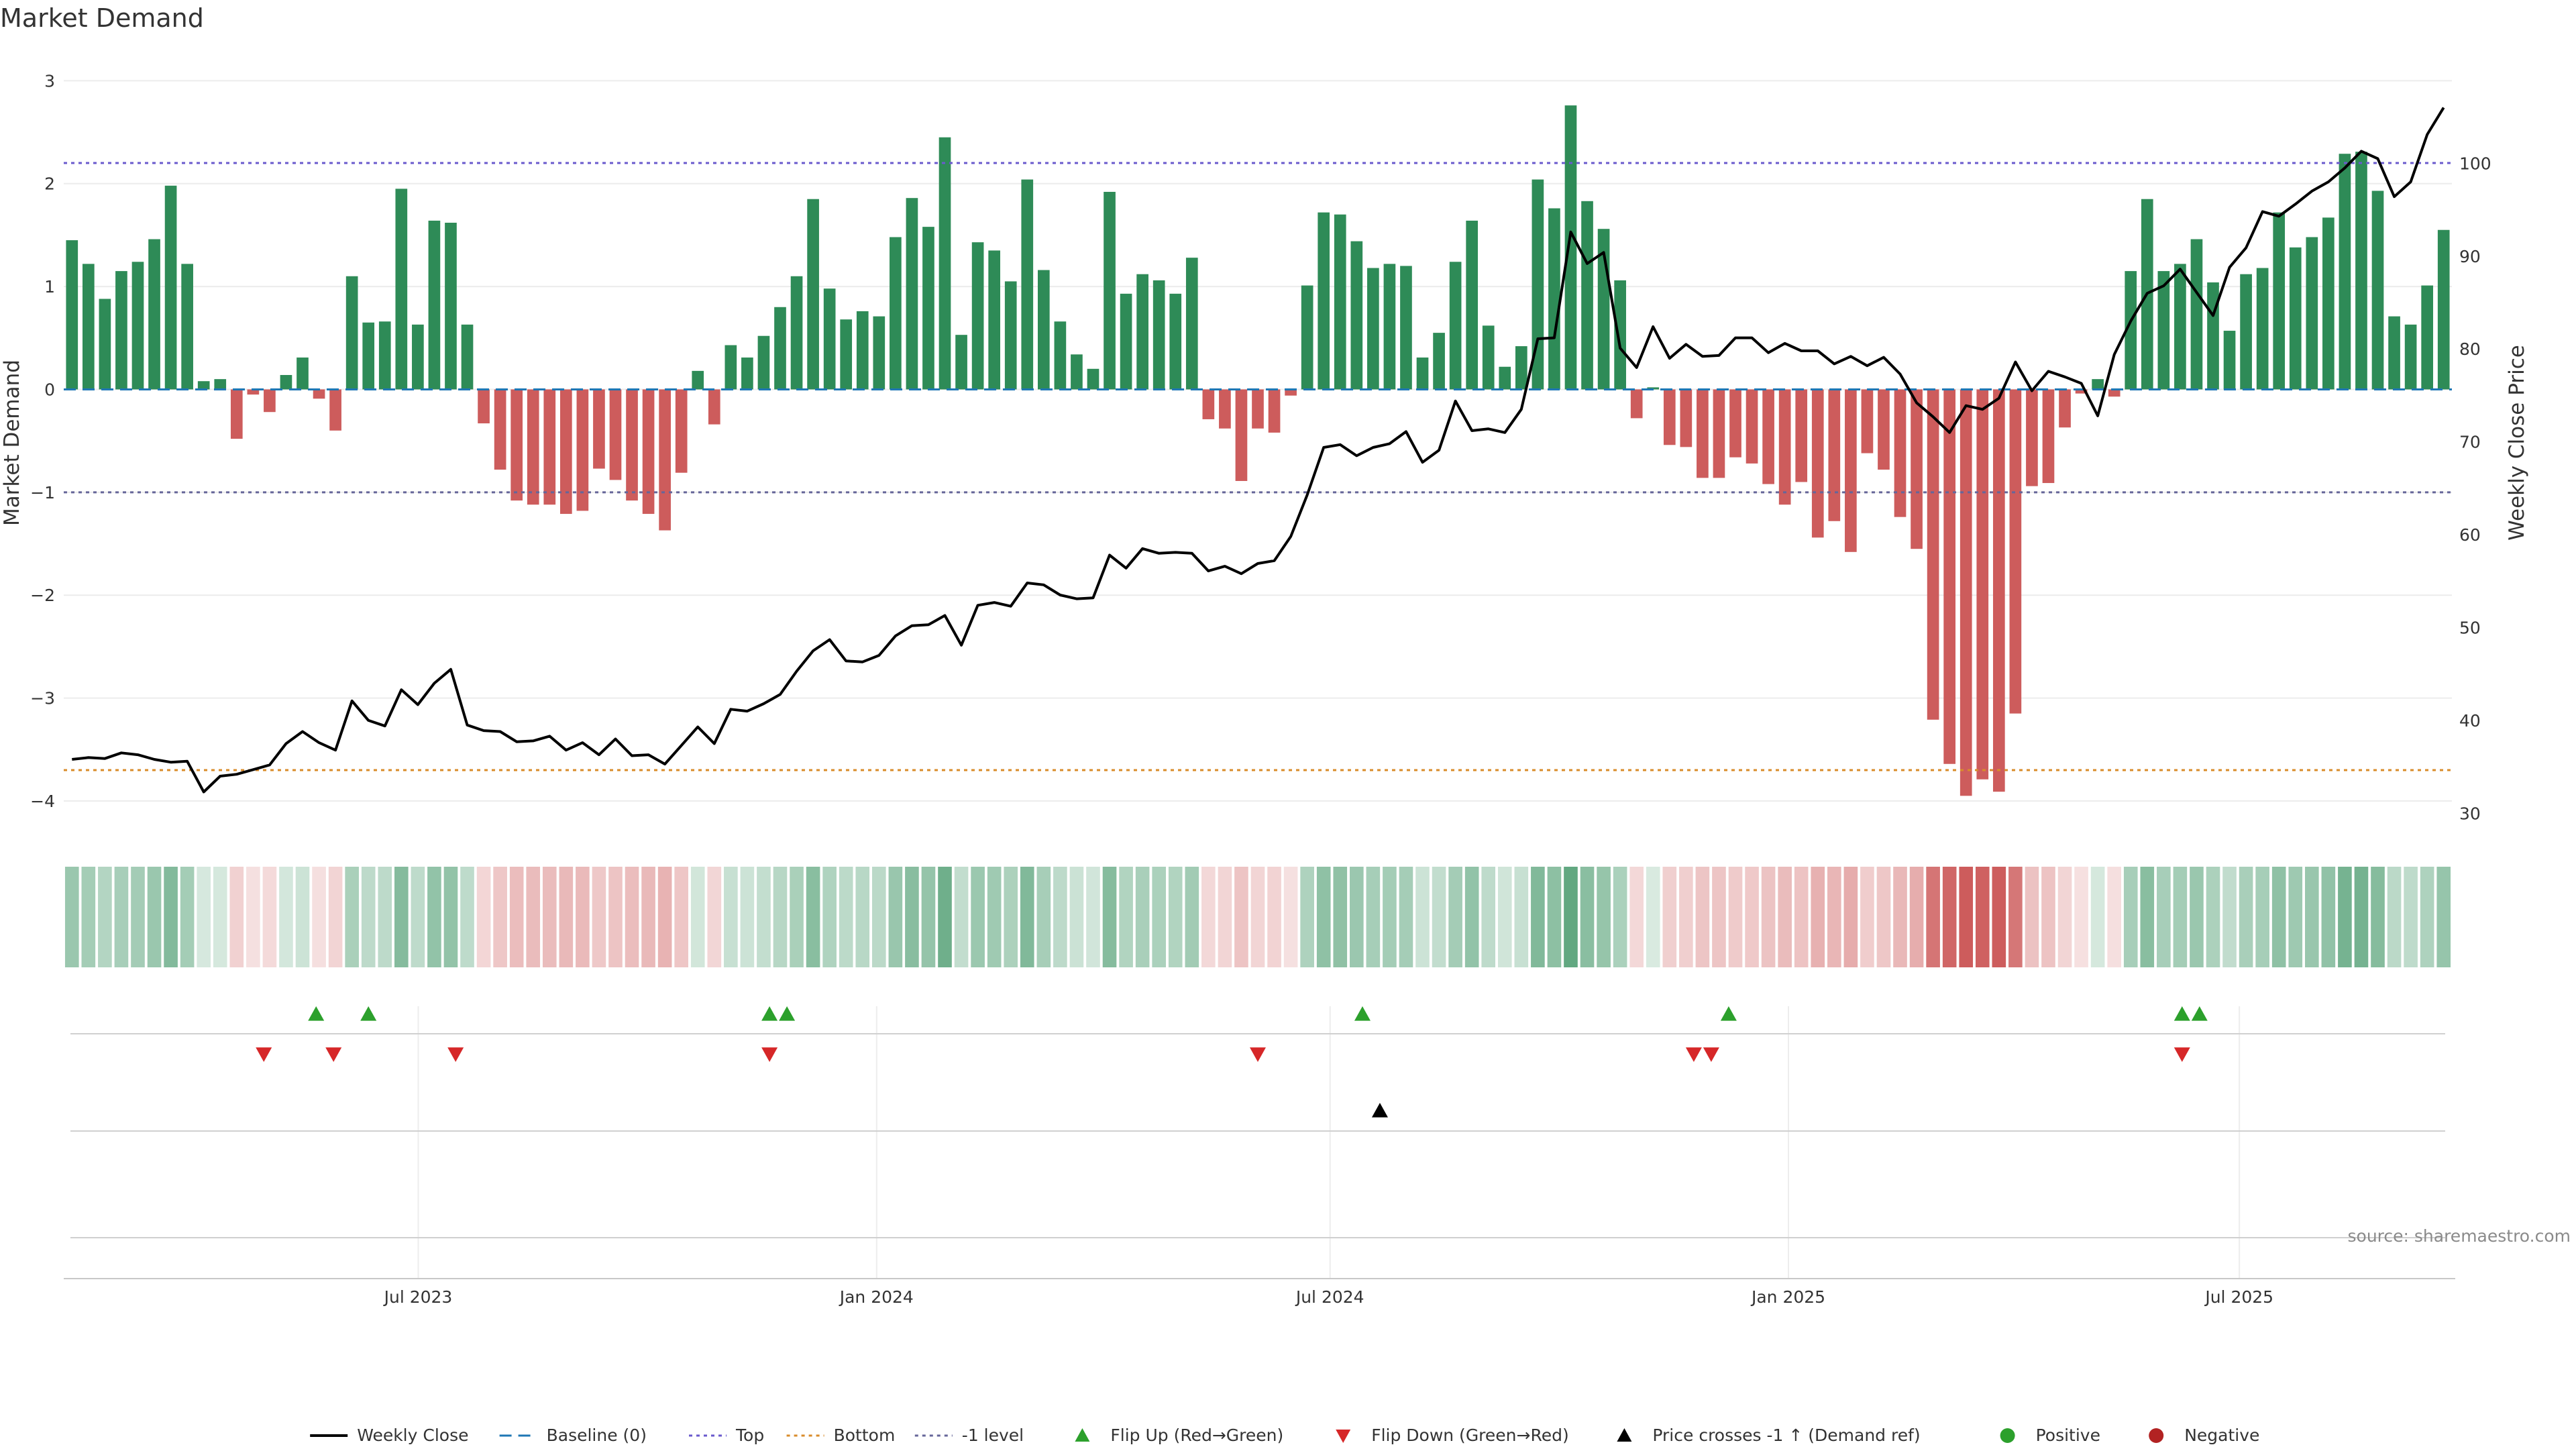 This screenshot has width=2576, height=1449. Describe the element at coordinates (2470, 813) in the screenshot. I see `y2-tick-label: 30` at that location.